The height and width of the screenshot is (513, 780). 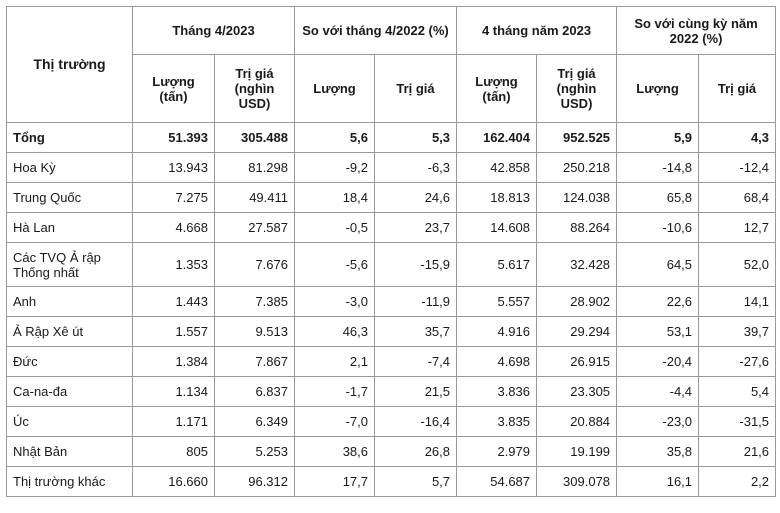 I want to click on cell-market: Úc, so click(x=69, y=421).